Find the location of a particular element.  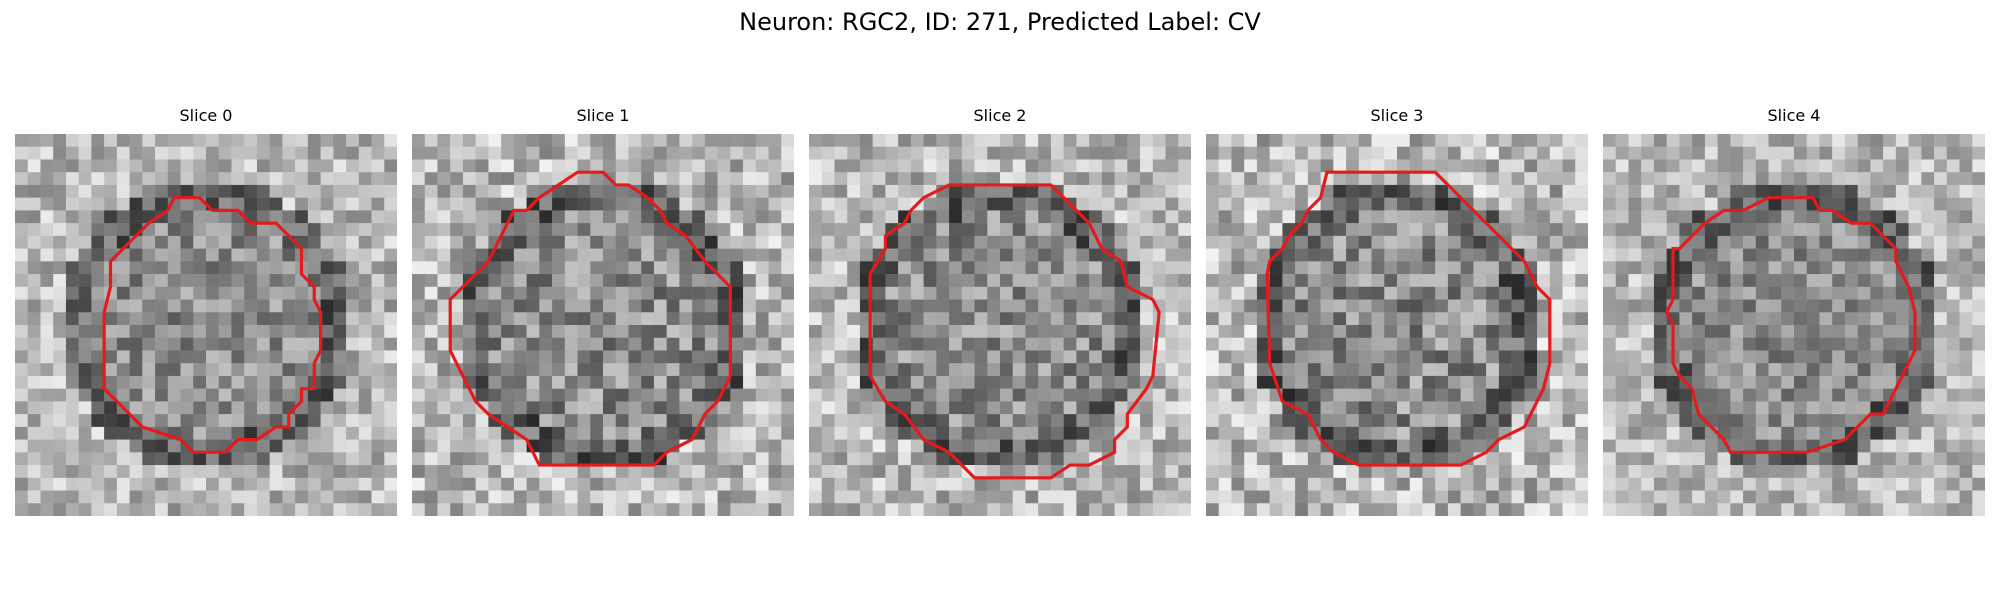

slice-panel-3: Slice 3 is located at coordinates (1397, 311).